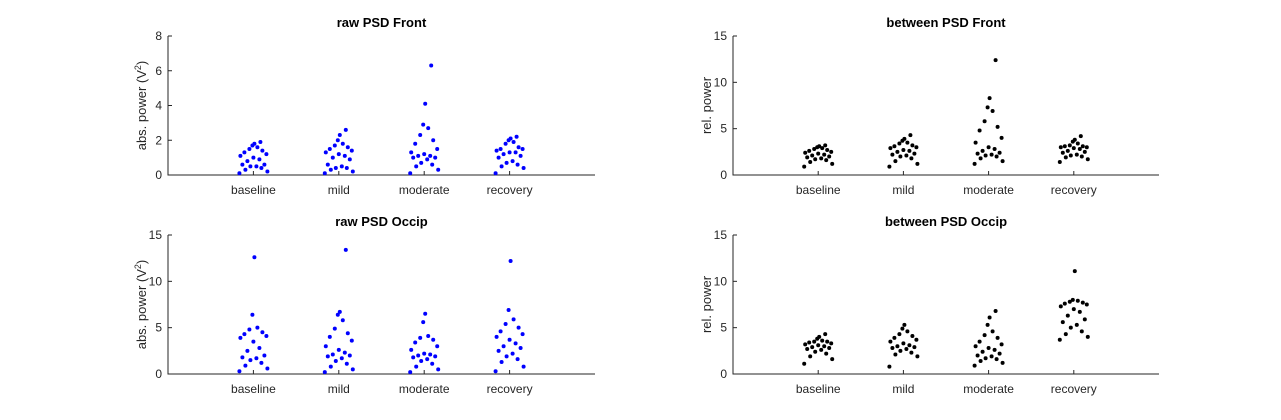  Describe the element at coordinates (723, 129) in the screenshot. I see `y-tick-label: 5` at that location.